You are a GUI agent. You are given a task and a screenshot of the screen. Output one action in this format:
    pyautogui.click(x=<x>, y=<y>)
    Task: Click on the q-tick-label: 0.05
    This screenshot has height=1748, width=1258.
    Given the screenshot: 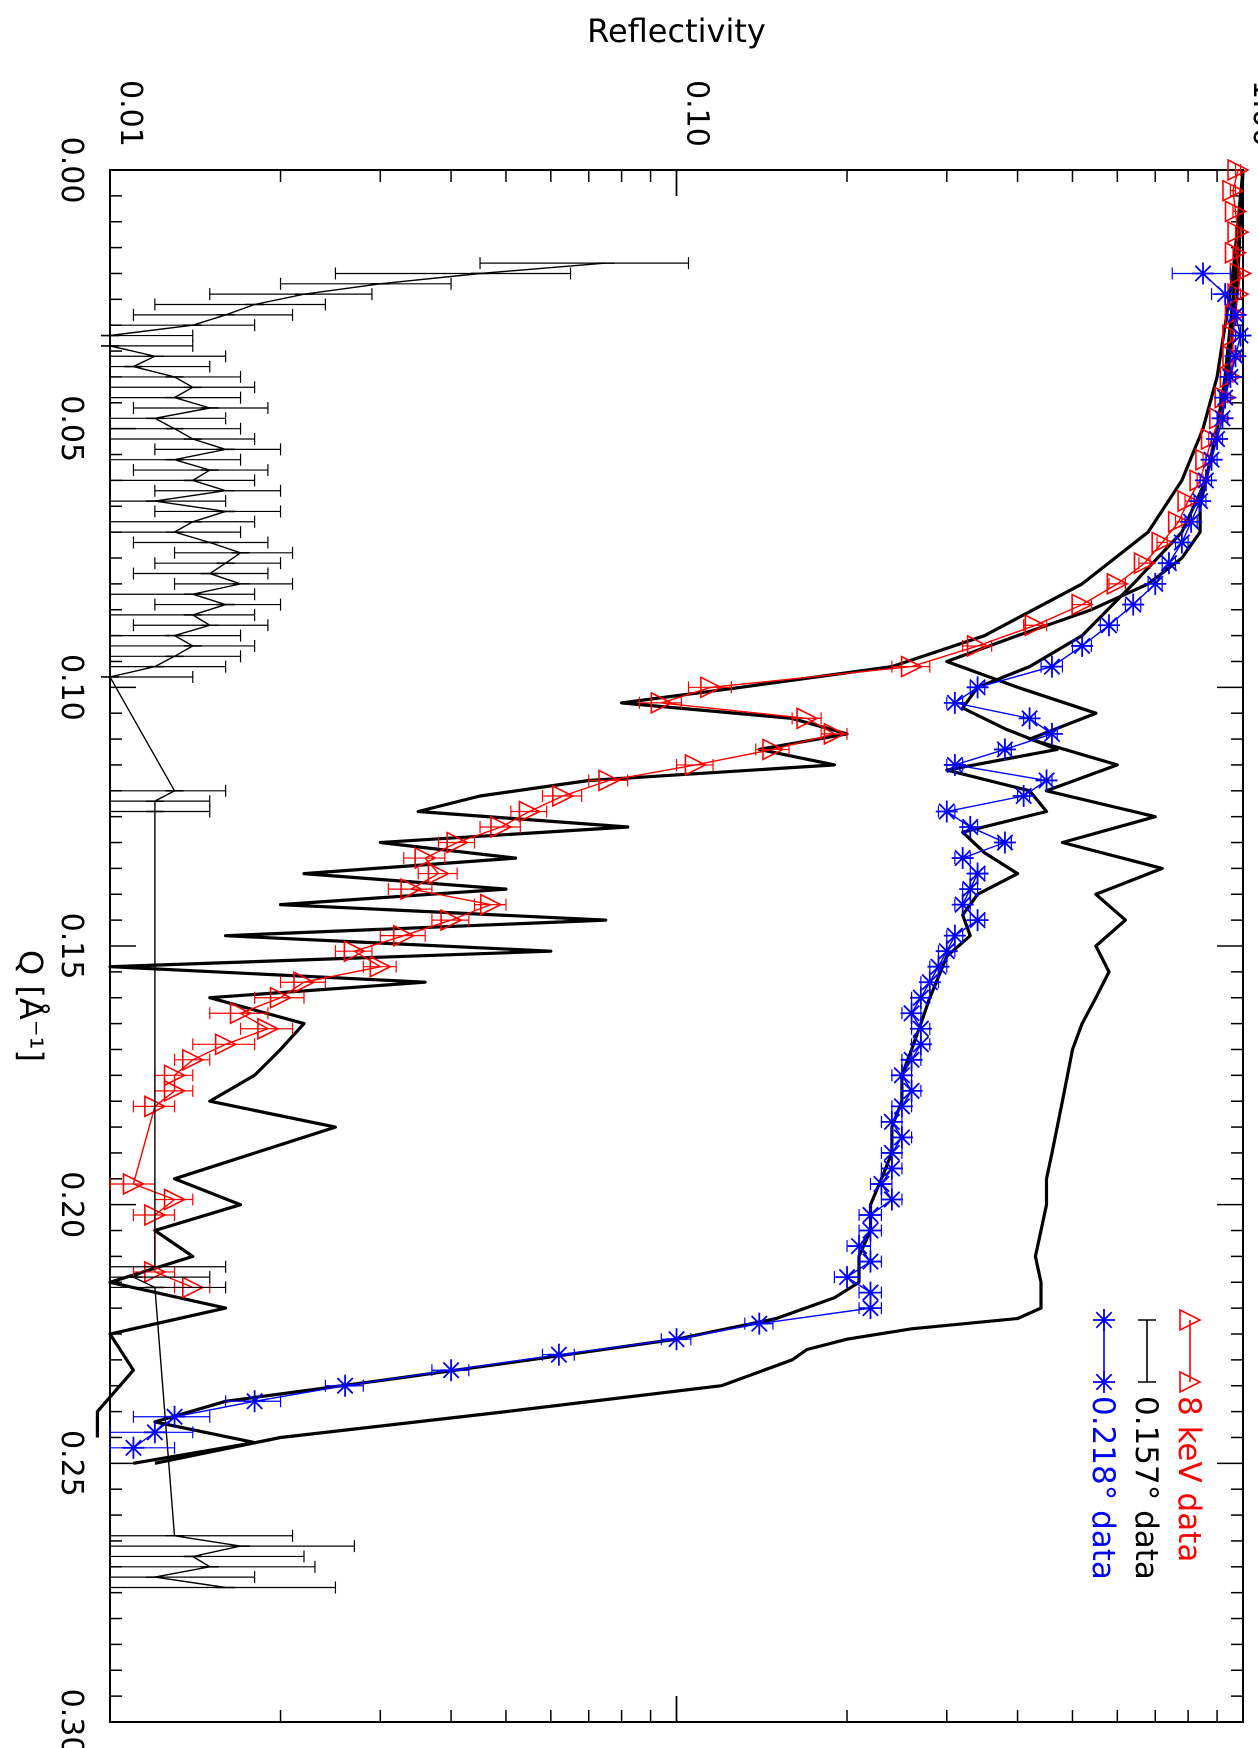 What is the action you would take?
    pyautogui.click(x=71, y=428)
    